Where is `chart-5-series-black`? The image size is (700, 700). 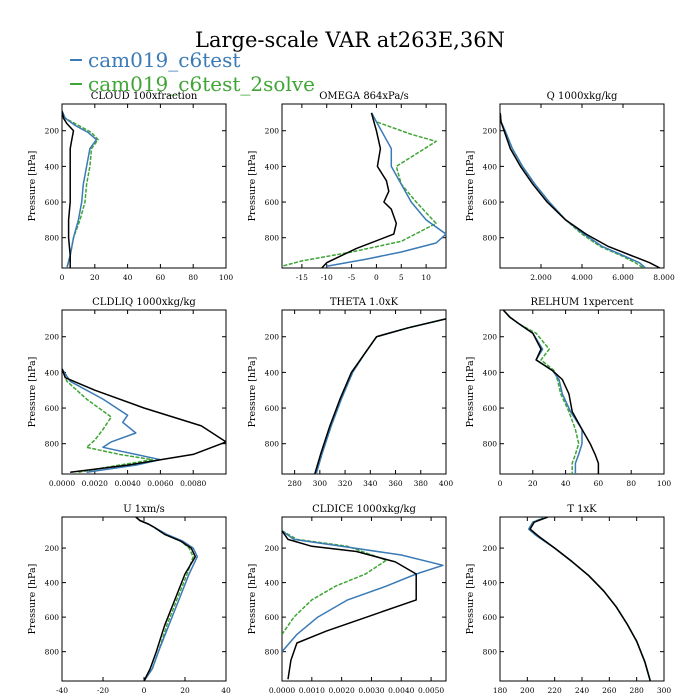 chart-5-series-black is located at coordinates (380, 396).